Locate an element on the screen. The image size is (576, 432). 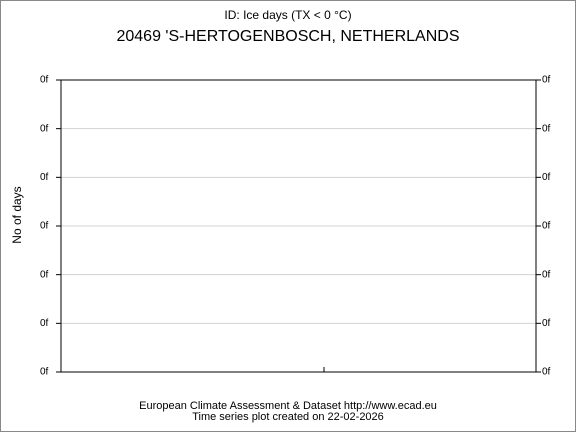
footer: Time series plot created on 22-02-2026 is located at coordinates (288, 417).